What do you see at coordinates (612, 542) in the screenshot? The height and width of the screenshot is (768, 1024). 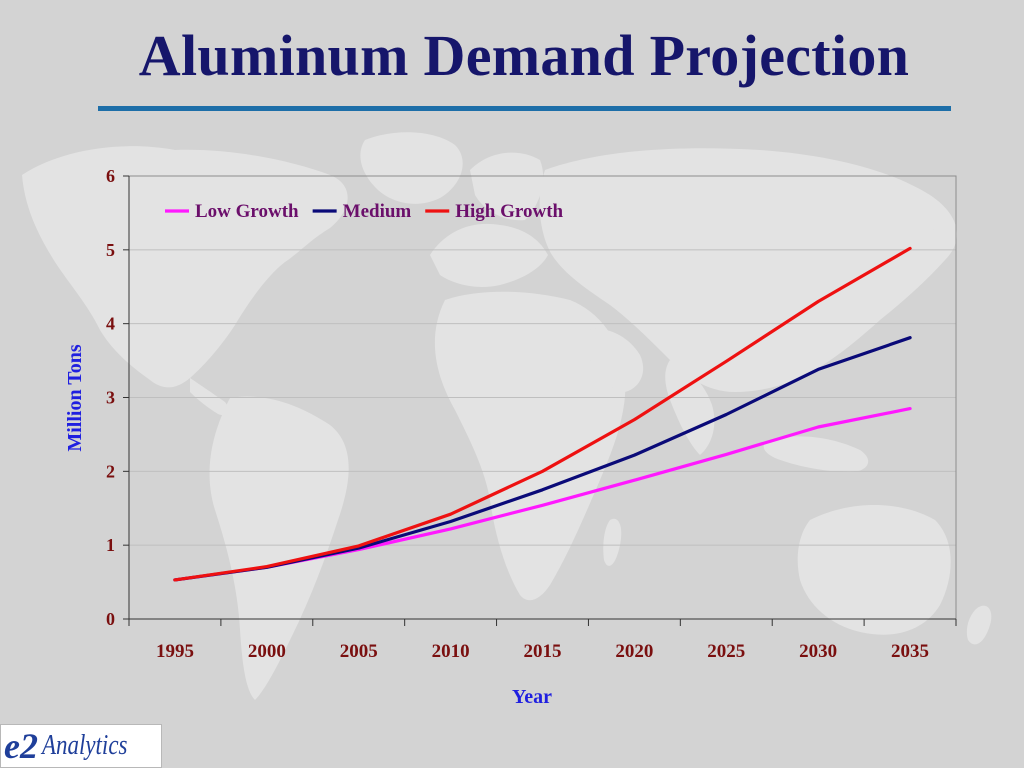 I see `madagascar-shape` at bounding box center [612, 542].